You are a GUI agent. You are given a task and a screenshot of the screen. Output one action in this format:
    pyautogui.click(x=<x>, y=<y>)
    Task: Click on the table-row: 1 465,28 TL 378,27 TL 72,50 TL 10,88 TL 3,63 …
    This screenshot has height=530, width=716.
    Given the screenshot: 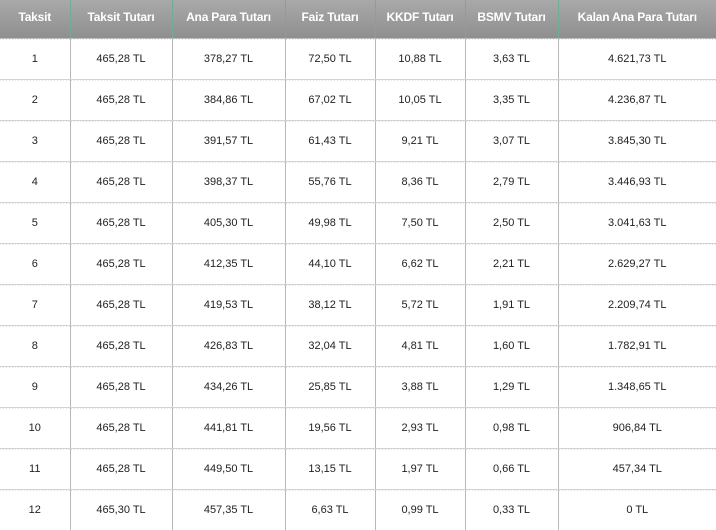 What is the action you would take?
    pyautogui.click(x=358, y=59)
    